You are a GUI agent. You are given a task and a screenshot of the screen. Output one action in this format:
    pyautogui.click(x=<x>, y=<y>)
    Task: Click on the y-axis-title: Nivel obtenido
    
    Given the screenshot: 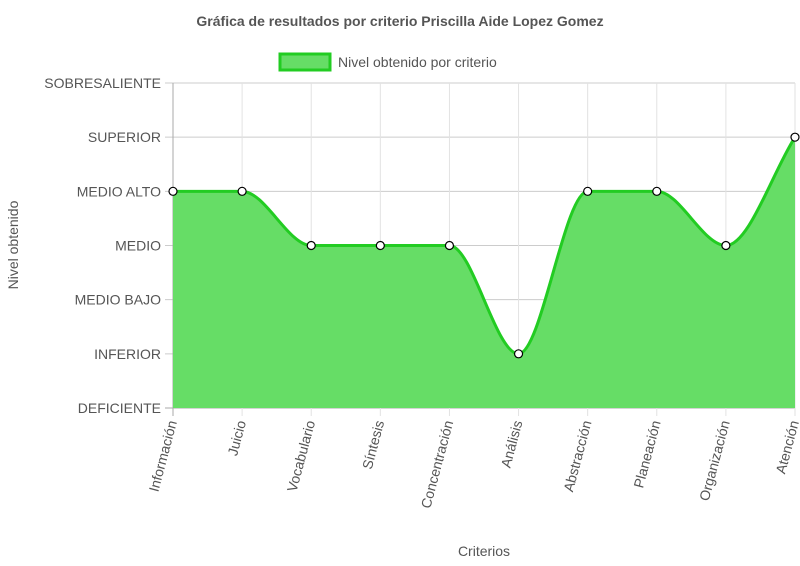 What is the action you would take?
    pyautogui.click(x=13, y=244)
    